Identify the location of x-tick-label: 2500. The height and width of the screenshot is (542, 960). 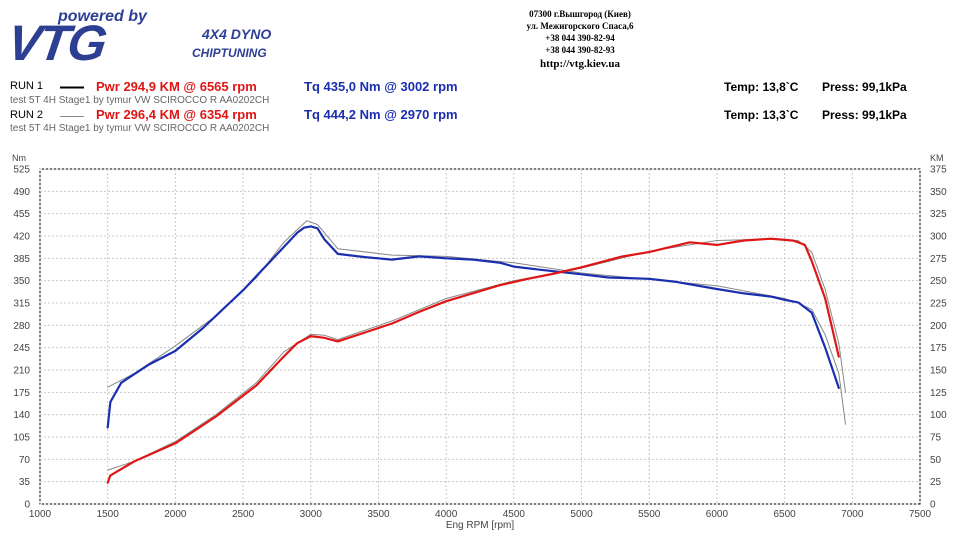
(243, 514).